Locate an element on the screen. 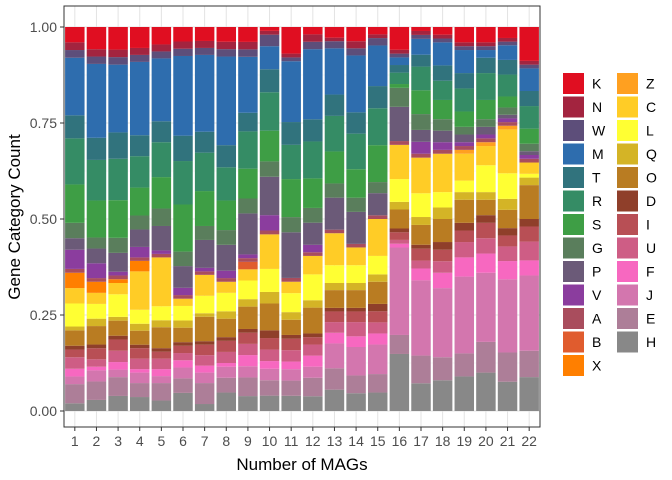  x-tick-label: 20 is located at coordinates (486, 441).